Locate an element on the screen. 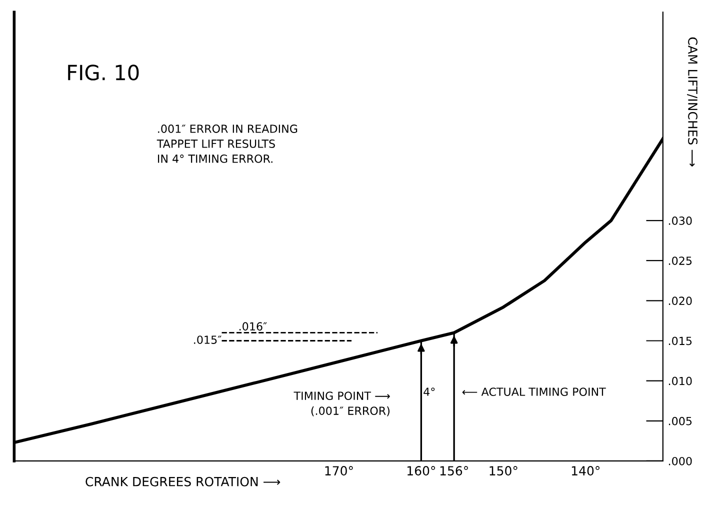 The width and height of the screenshot is (709, 506). annotation: .001″ ERROR IN READING TAPPET LIFT RESULTS IN 4° TIMING ERROR. is located at coordinates (227, 143).